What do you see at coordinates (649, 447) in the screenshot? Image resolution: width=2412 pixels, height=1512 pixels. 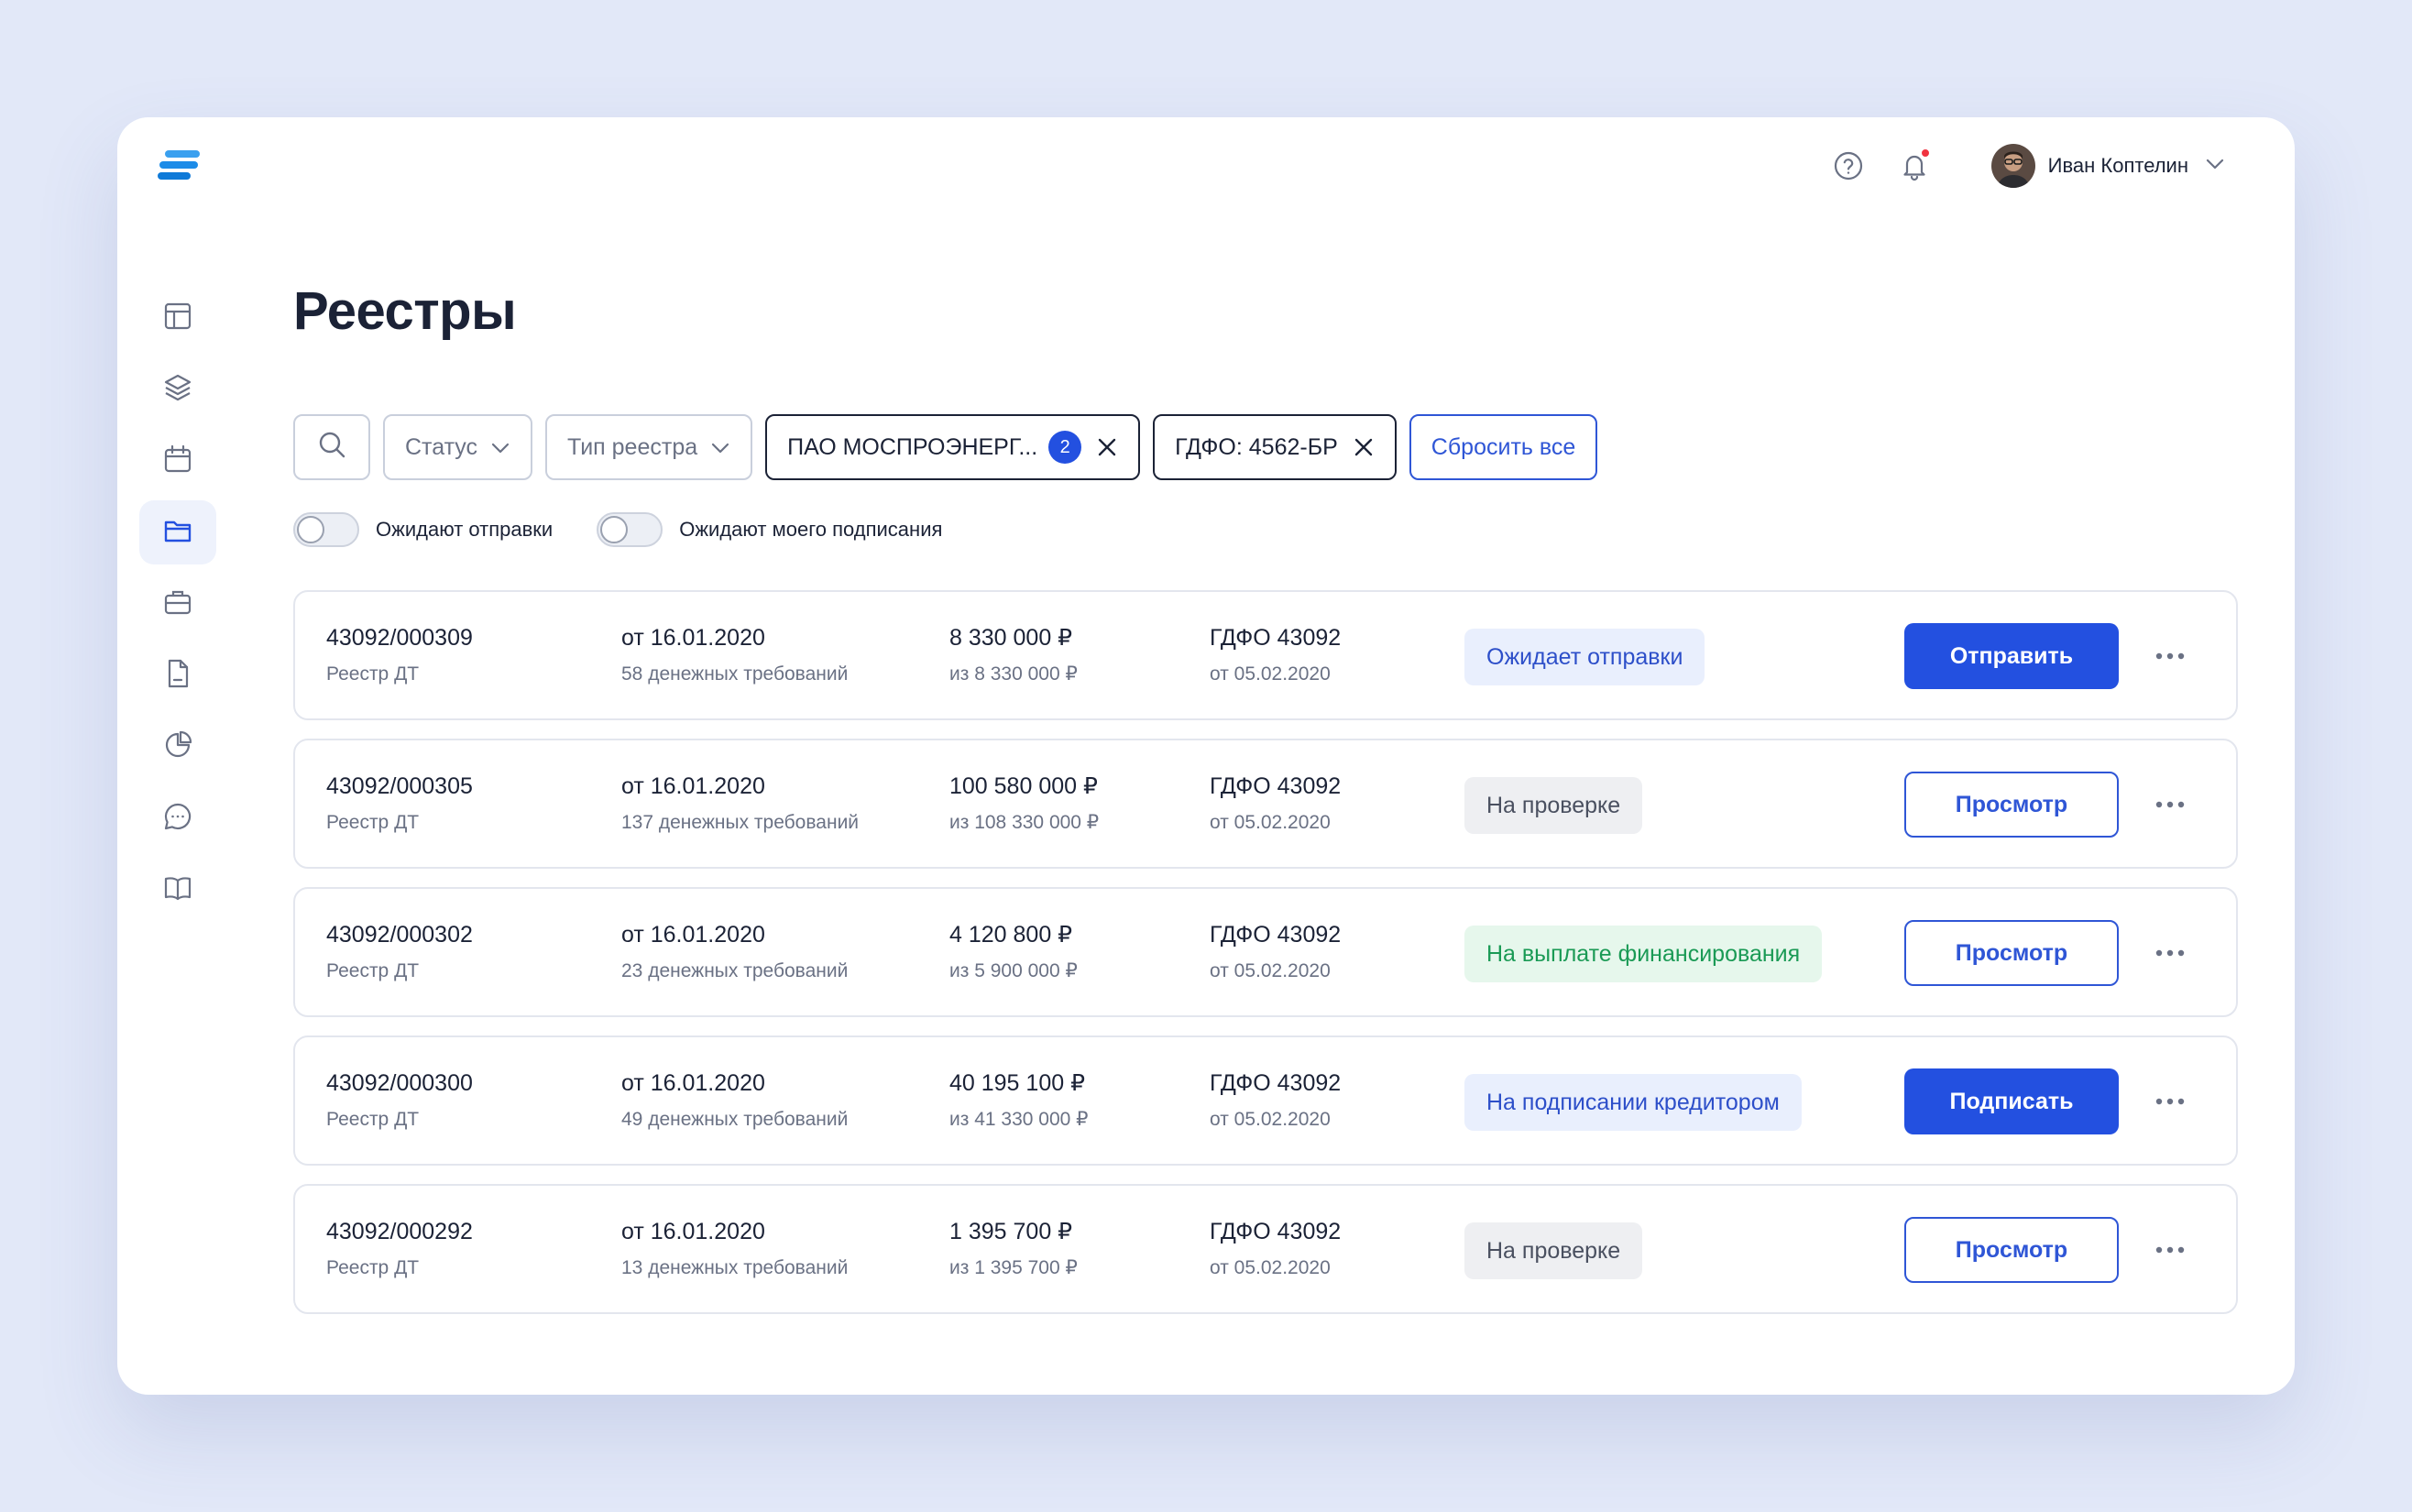 I see `registry-type-filter: Тип реестра` at bounding box center [649, 447].